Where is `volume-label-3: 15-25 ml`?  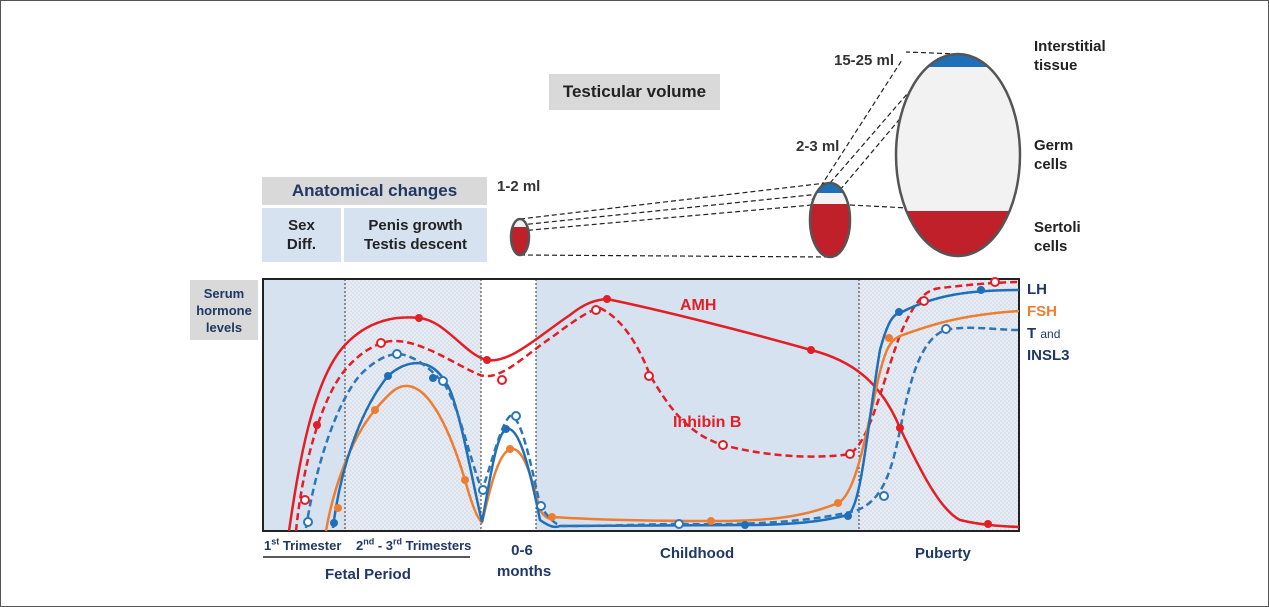
volume-label-3: 15-25 ml is located at coordinates (864, 60).